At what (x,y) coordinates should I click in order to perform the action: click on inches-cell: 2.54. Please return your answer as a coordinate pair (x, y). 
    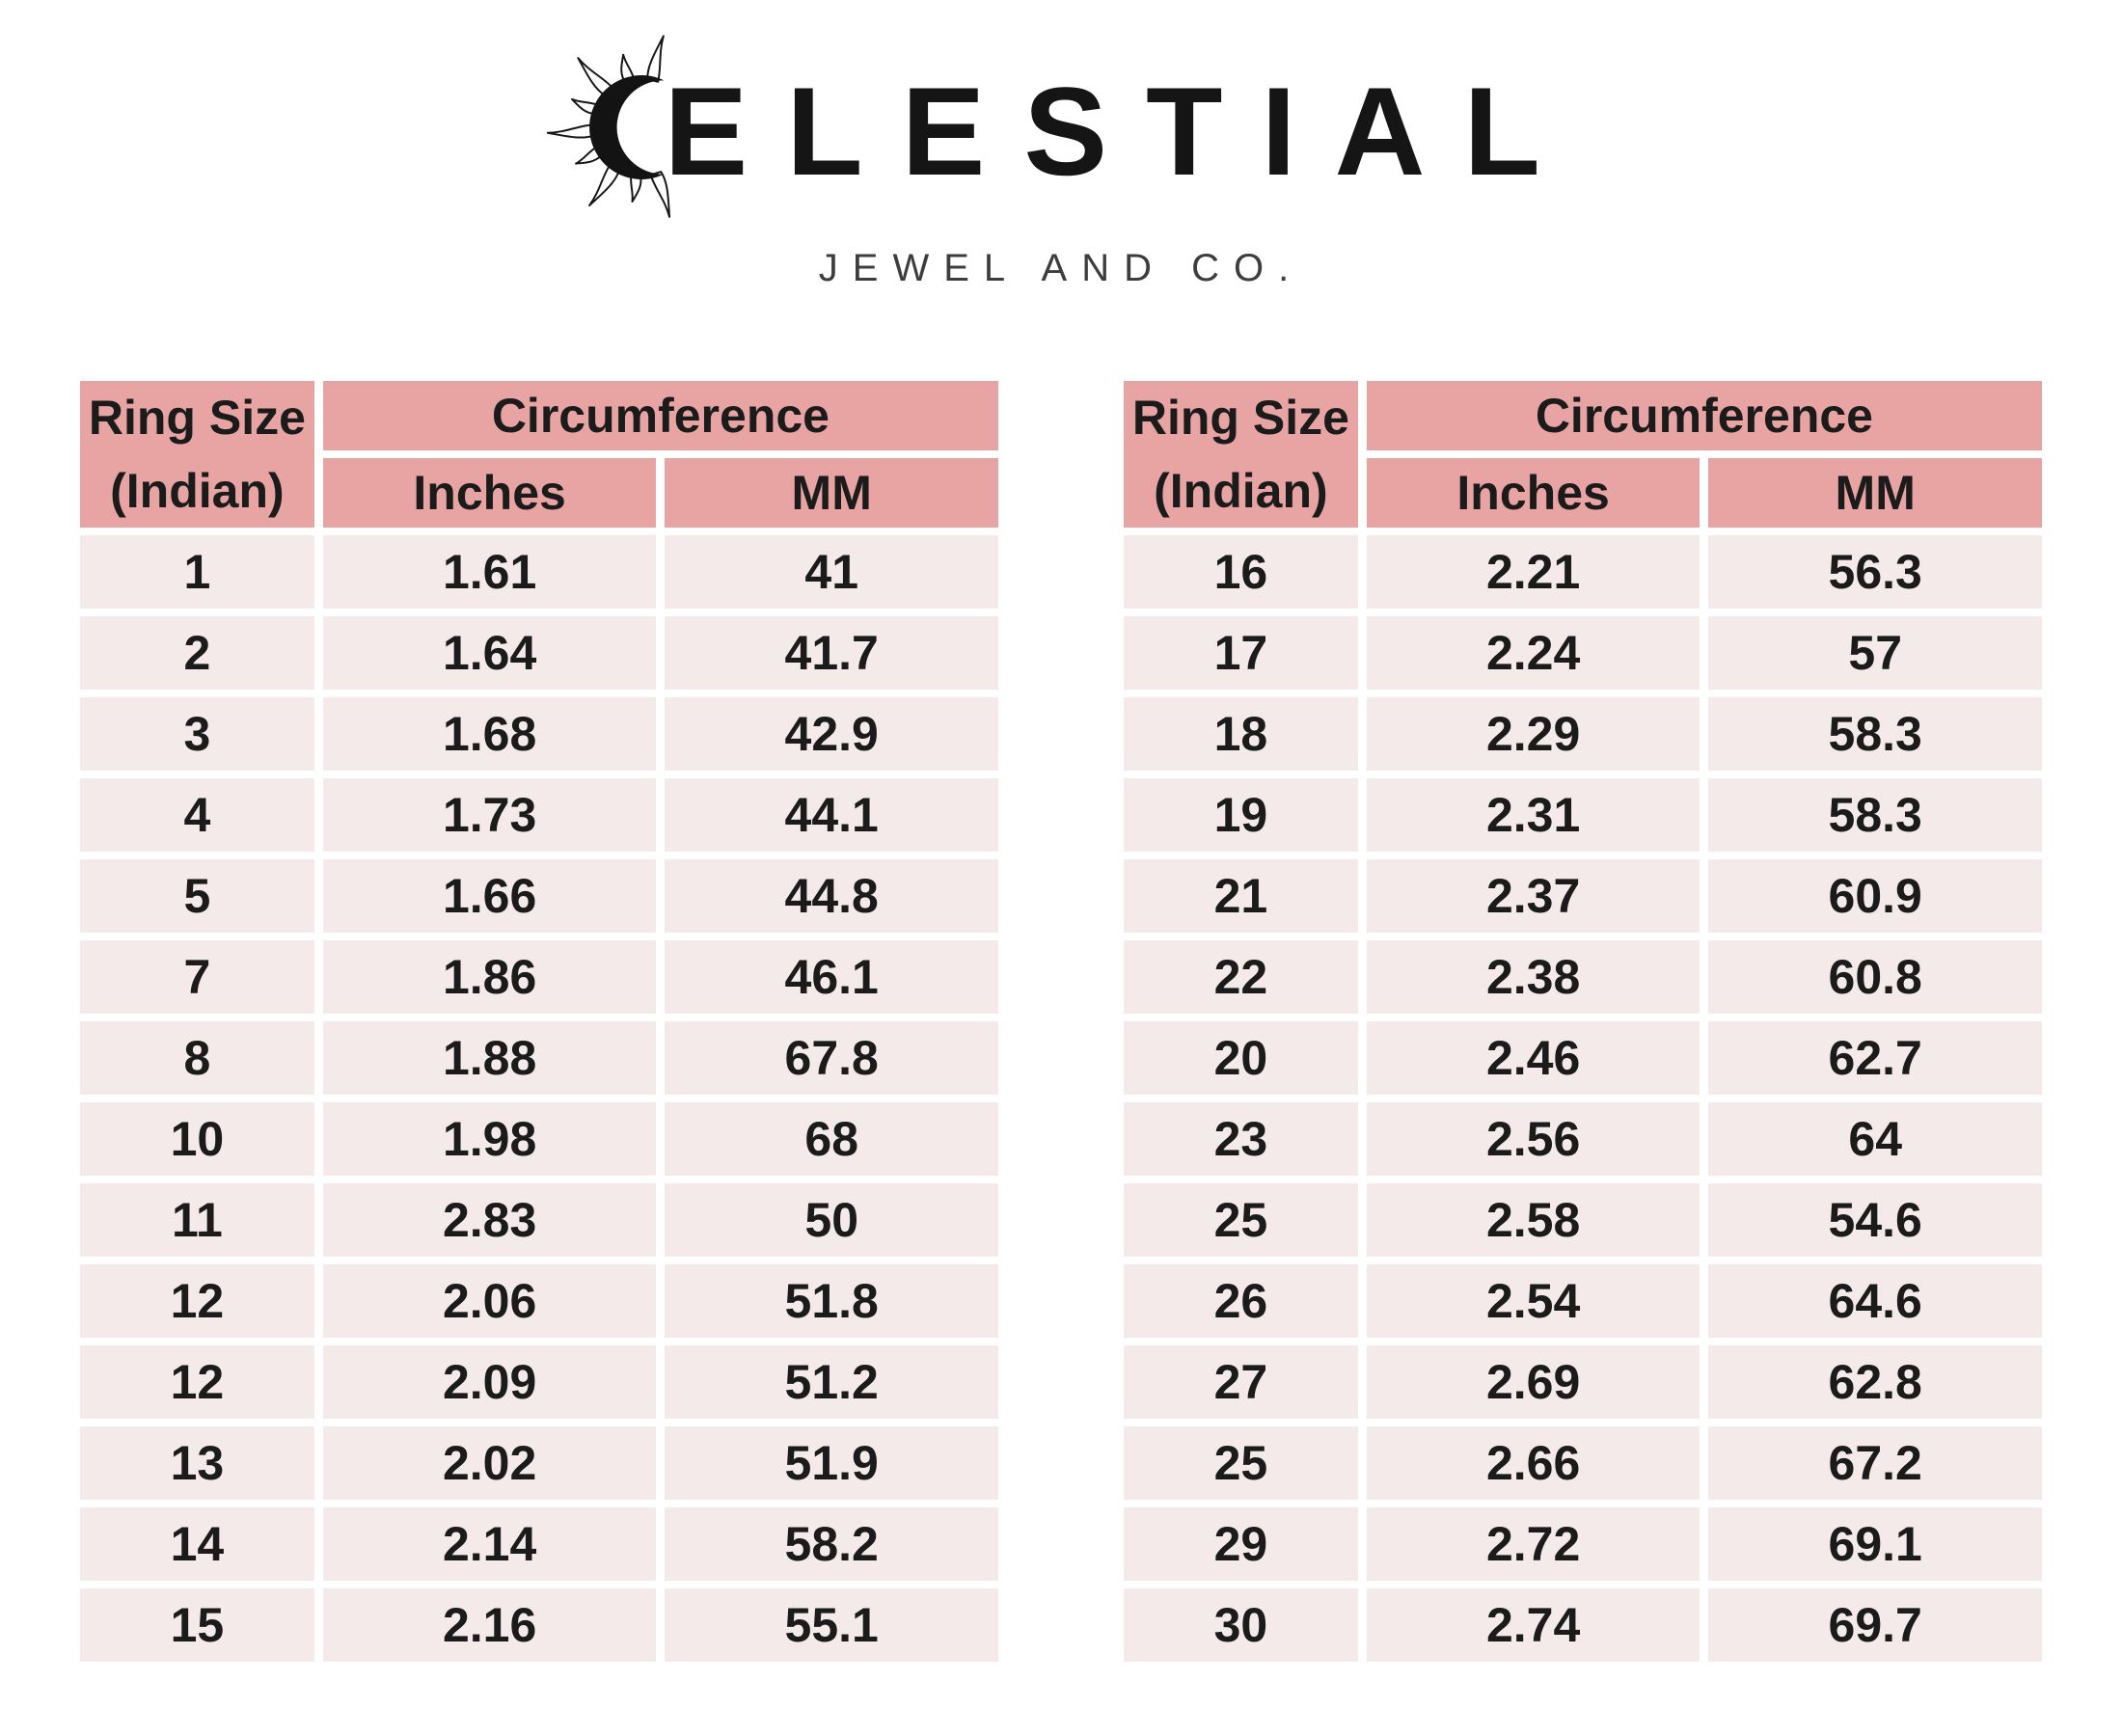
    Looking at the image, I should click on (1533, 1301).